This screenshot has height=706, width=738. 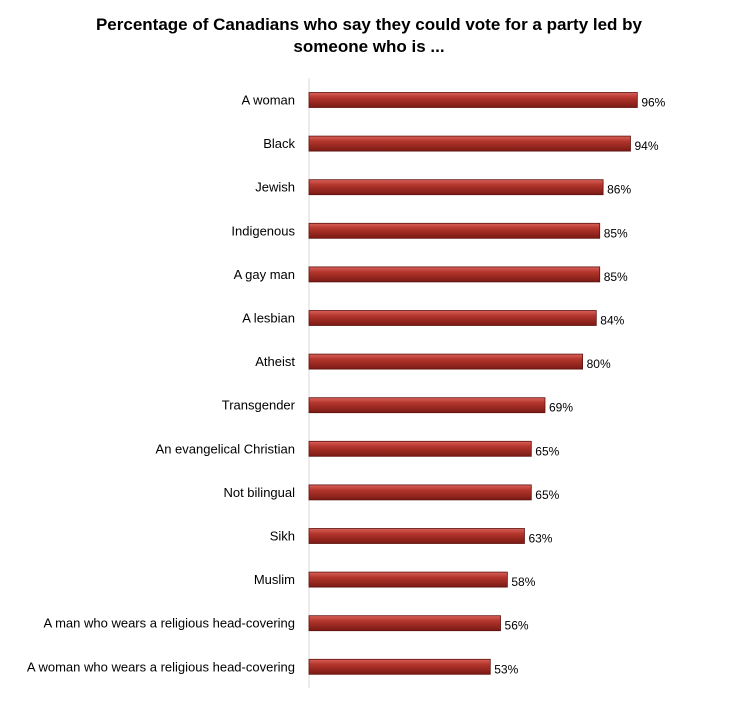 What do you see at coordinates (612, 321) in the screenshot?
I see `value-label: 84%` at bounding box center [612, 321].